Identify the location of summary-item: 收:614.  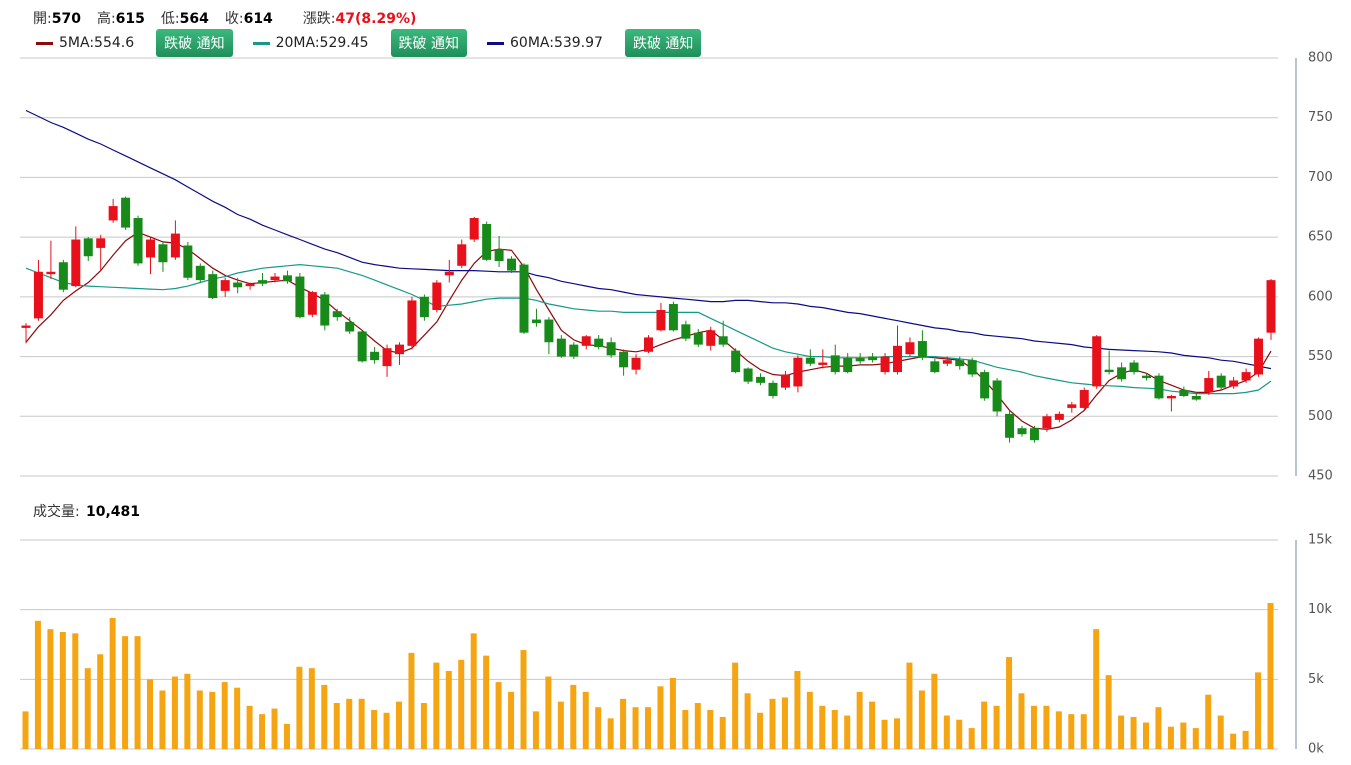
(249, 18).